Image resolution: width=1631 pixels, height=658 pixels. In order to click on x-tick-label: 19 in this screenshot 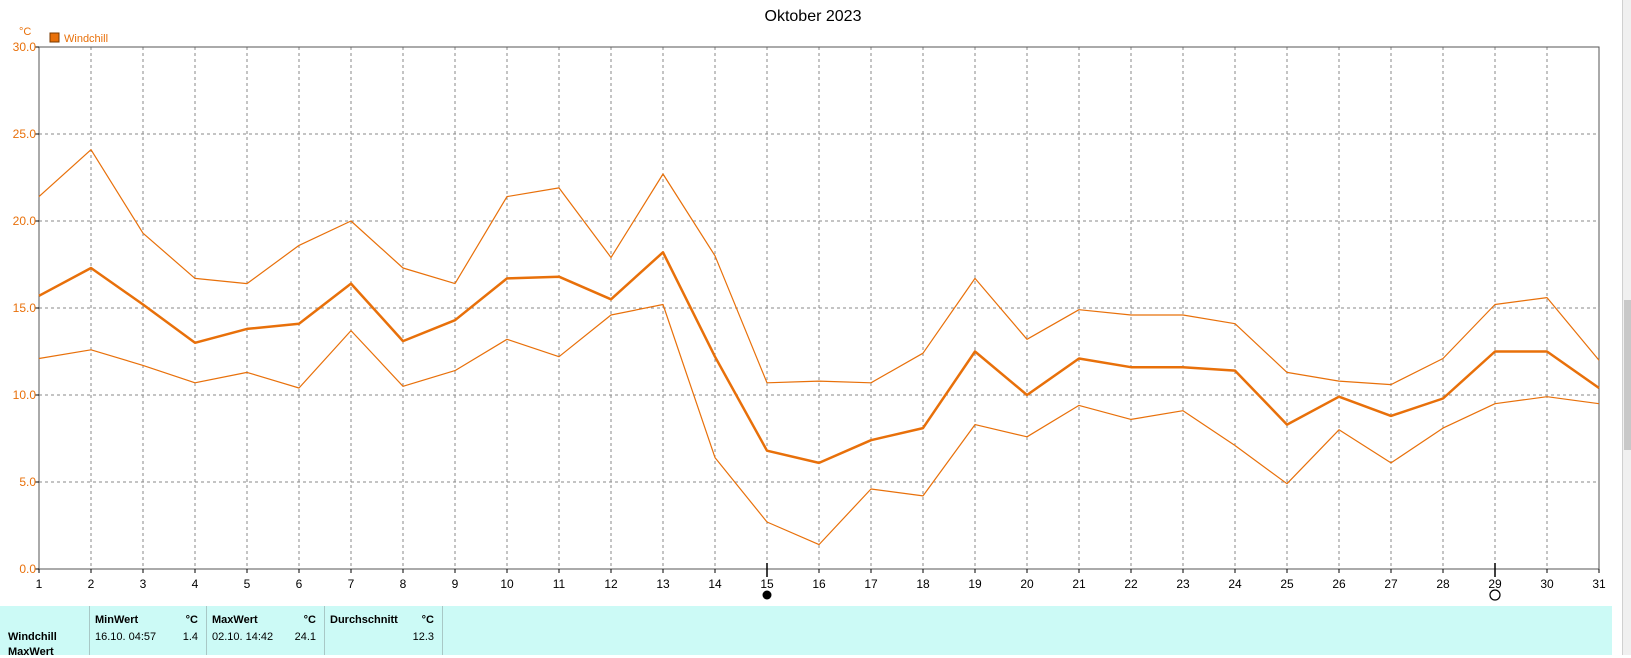, I will do `click(975, 584)`.